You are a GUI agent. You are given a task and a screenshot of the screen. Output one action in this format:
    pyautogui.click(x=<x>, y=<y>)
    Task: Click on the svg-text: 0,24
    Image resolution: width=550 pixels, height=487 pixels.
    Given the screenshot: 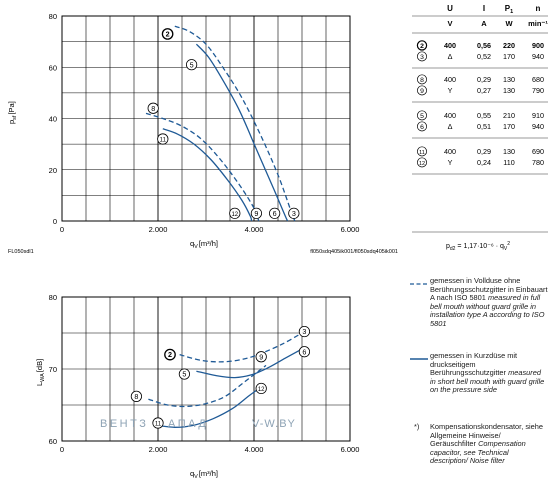 What is the action you would take?
    pyautogui.click(x=484, y=162)
    